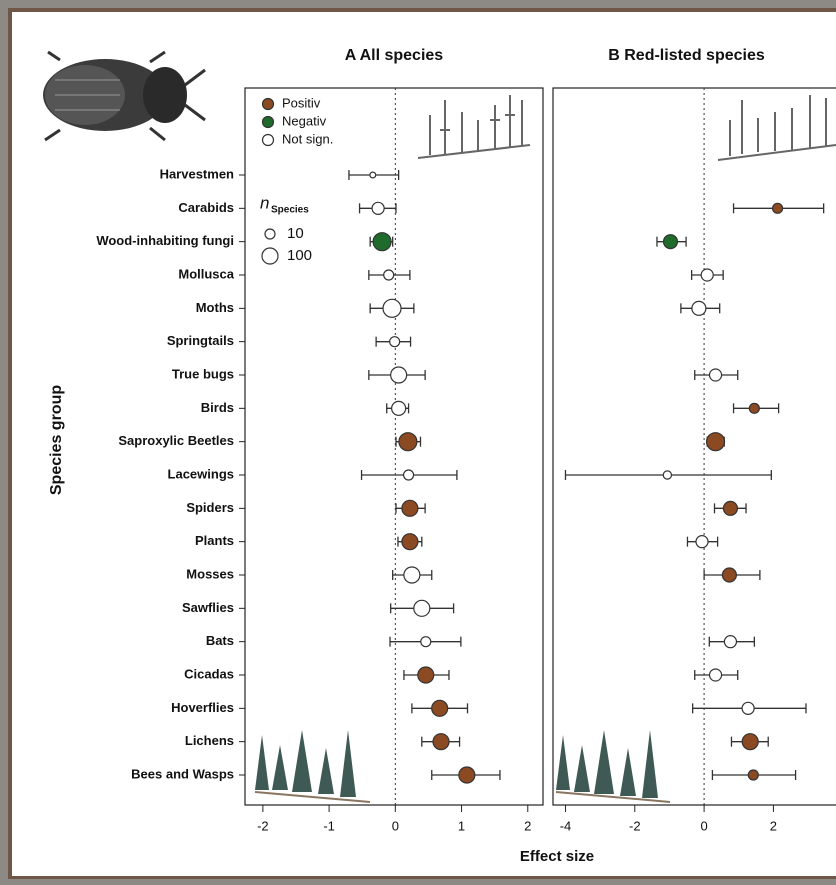 The height and width of the screenshot is (885, 836). I want to click on y-tick-label: Harvestmen, so click(197, 173).